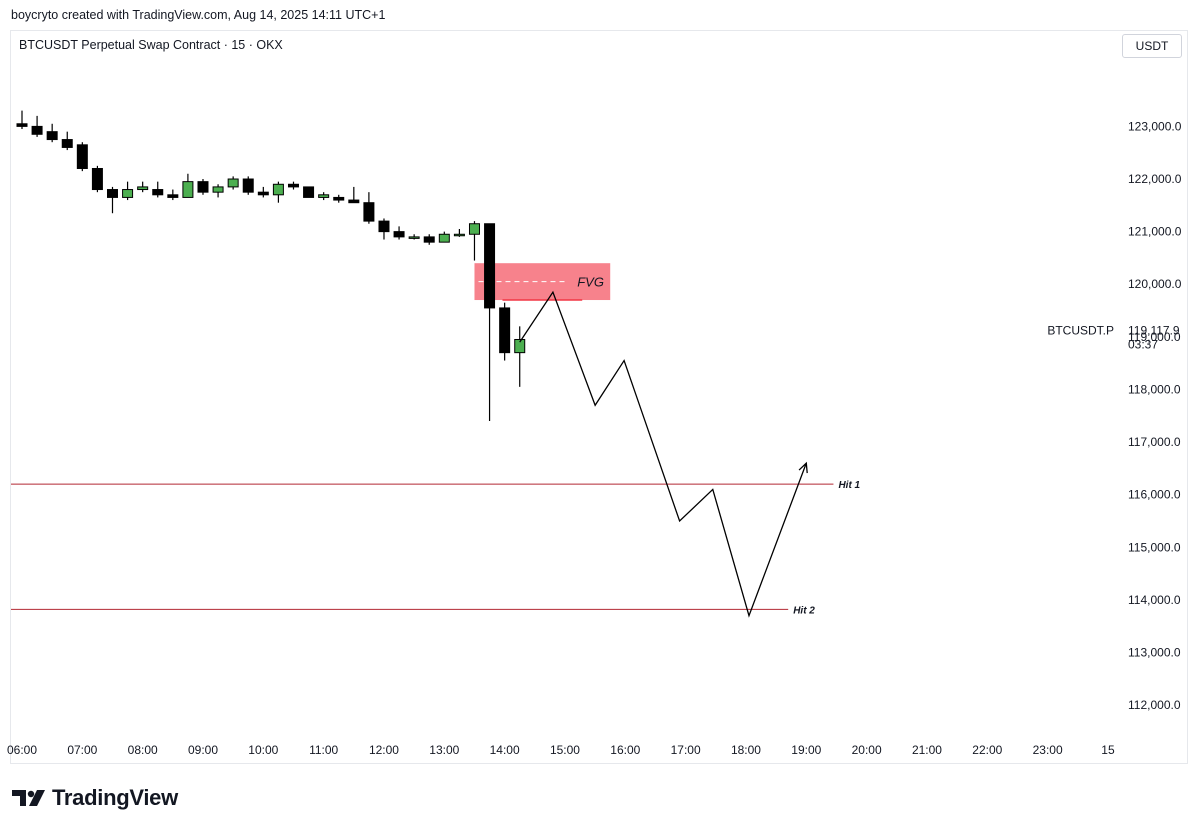 Image resolution: width=1200 pixels, height=829 pixels. I want to click on x-tick-label: 07:00, so click(82, 750).